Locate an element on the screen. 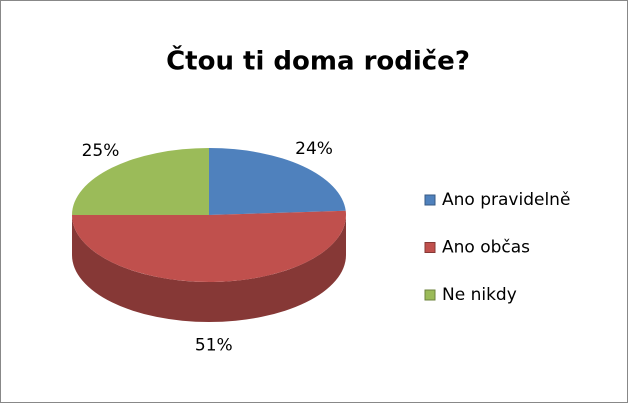 The height and width of the screenshot is (407, 628). legend-label: Ne nikdy is located at coordinates (479, 295).